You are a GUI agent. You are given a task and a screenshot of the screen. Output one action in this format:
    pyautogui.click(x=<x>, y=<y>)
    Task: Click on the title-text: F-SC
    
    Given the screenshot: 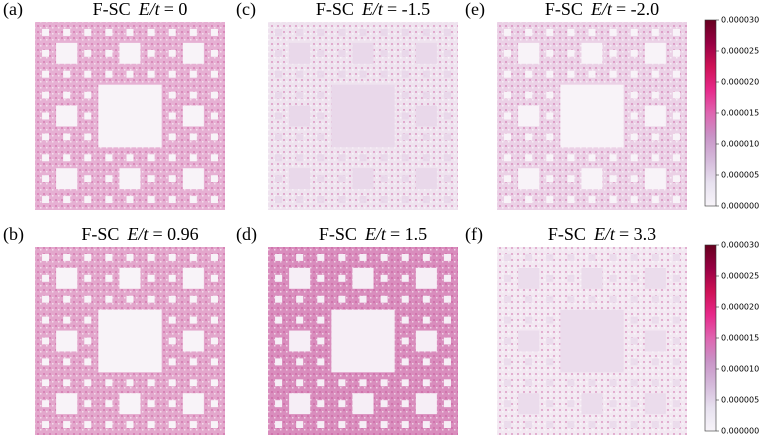 What is the action you would take?
    pyautogui.click(x=338, y=234)
    